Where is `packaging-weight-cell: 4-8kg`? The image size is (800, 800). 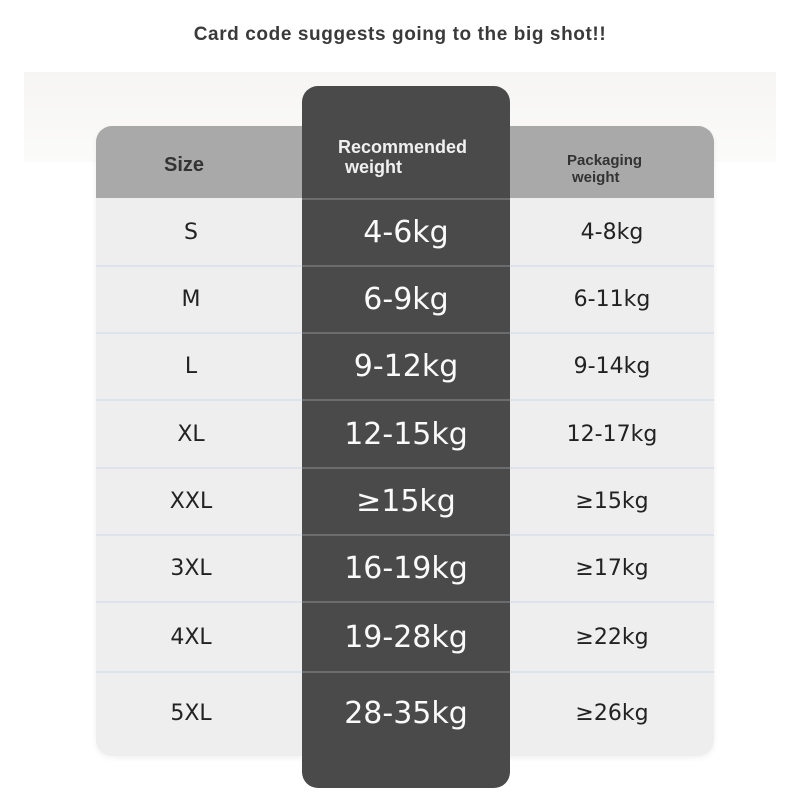 packaging-weight-cell: 4-8kg is located at coordinates (612, 232).